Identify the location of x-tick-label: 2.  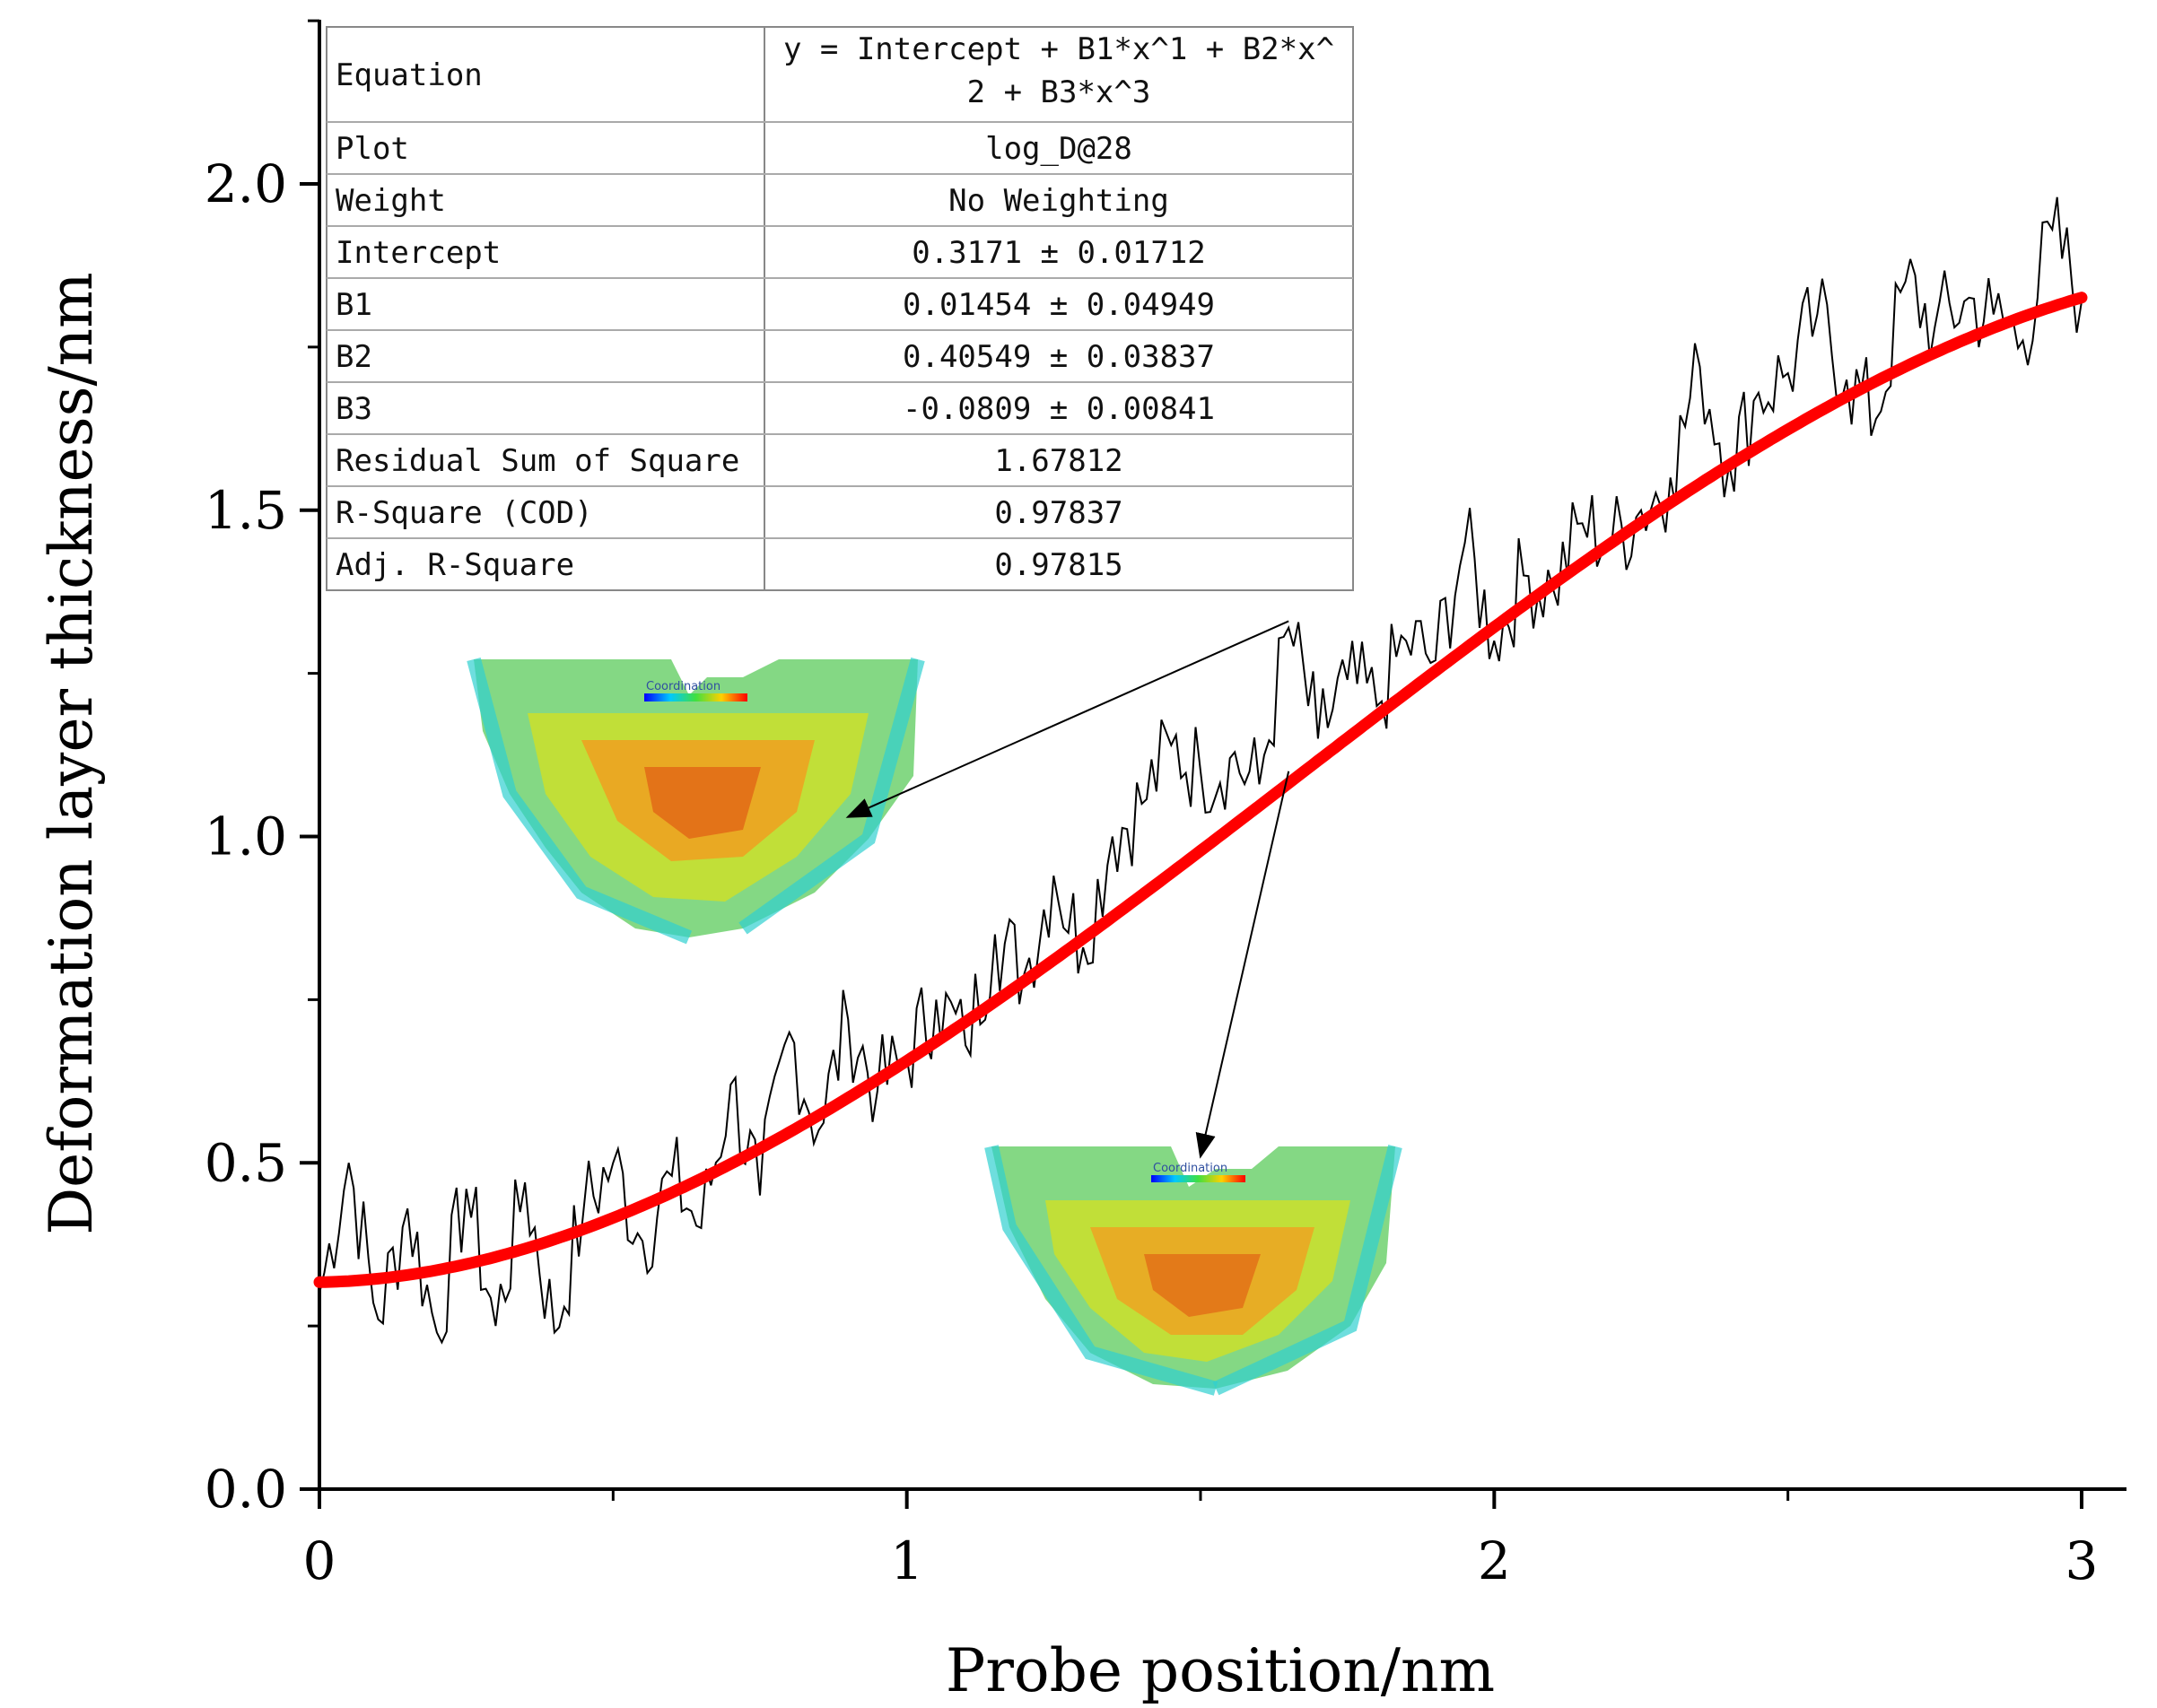
(1495, 1560).